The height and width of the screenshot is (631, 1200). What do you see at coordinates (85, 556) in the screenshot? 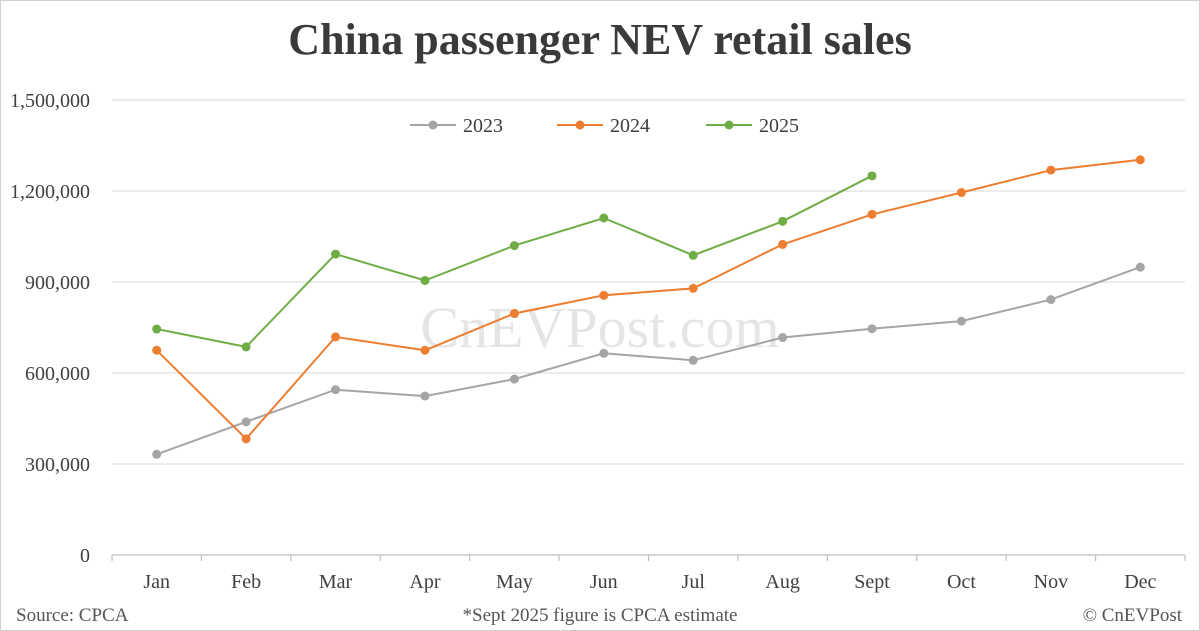
I see `y-tick-label: 0` at bounding box center [85, 556].